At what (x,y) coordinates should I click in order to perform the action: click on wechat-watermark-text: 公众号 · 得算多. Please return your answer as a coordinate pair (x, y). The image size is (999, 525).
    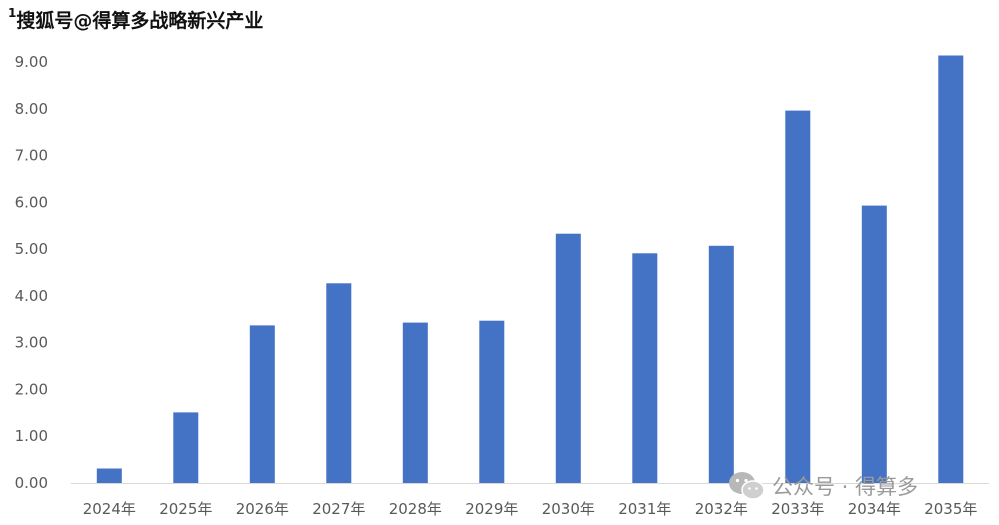
    Looking at the image, I should click on (845, 487).